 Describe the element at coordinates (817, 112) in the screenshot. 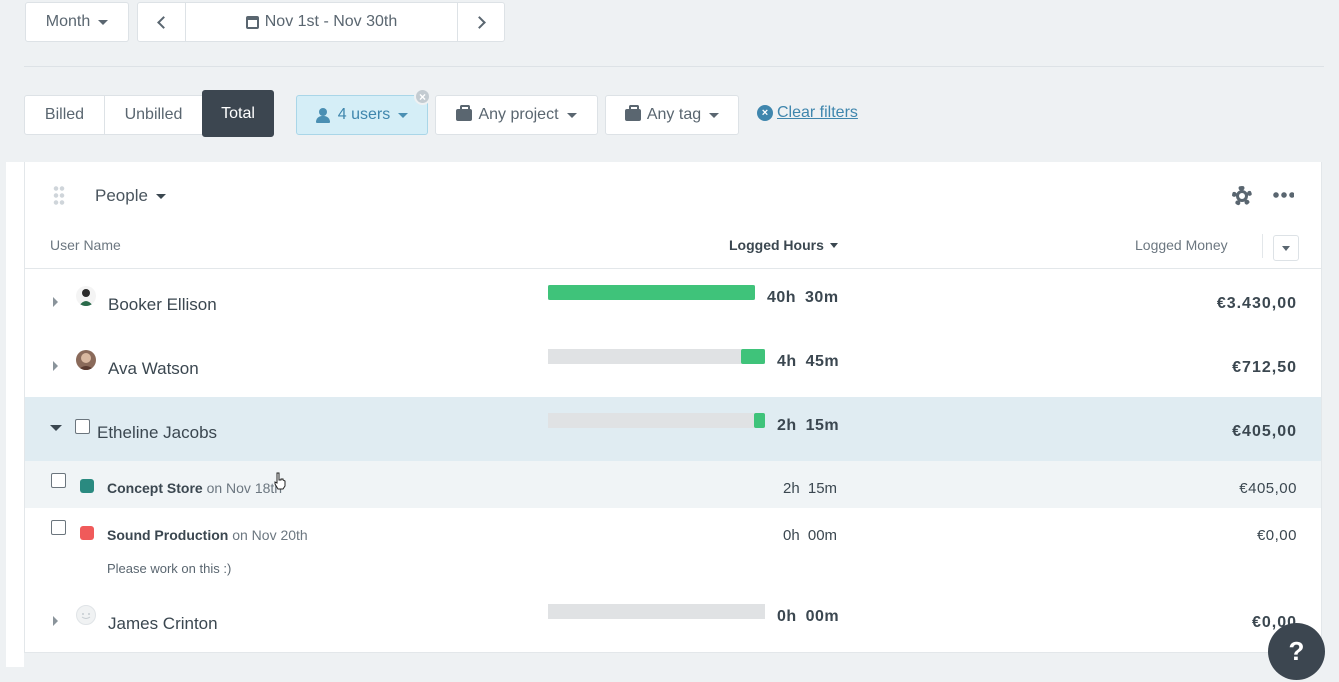

I see `clear-filters-label: Clear filters` at that location.